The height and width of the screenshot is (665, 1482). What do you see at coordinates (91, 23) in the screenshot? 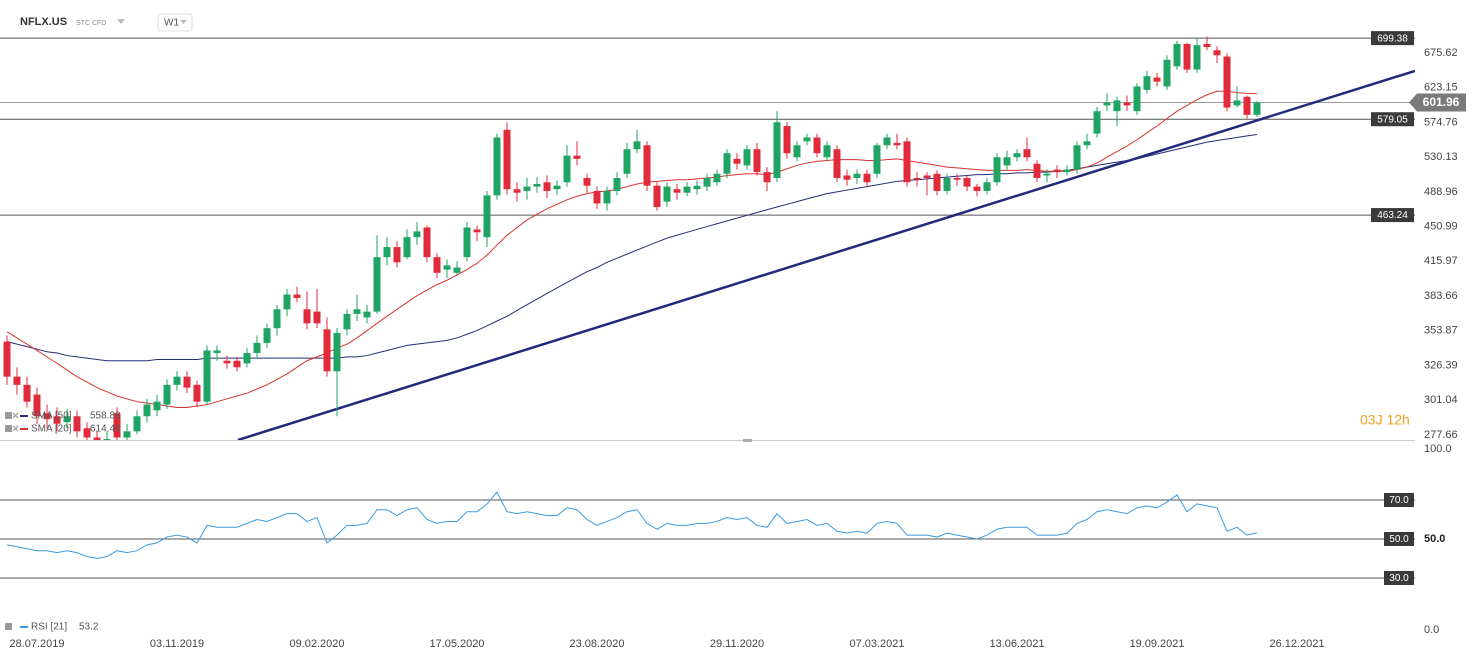
I see `instrument: STC CFD` at bounding box center [91, 23].